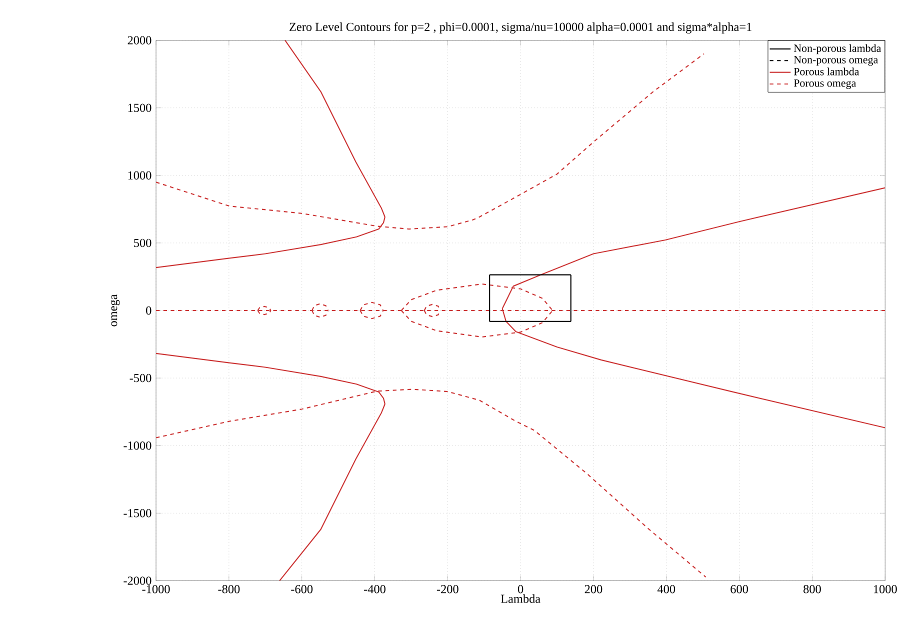 The height and width of the screenshot is (622, 908). I want to click on y-tick-label: -1500, so click(138, 513).